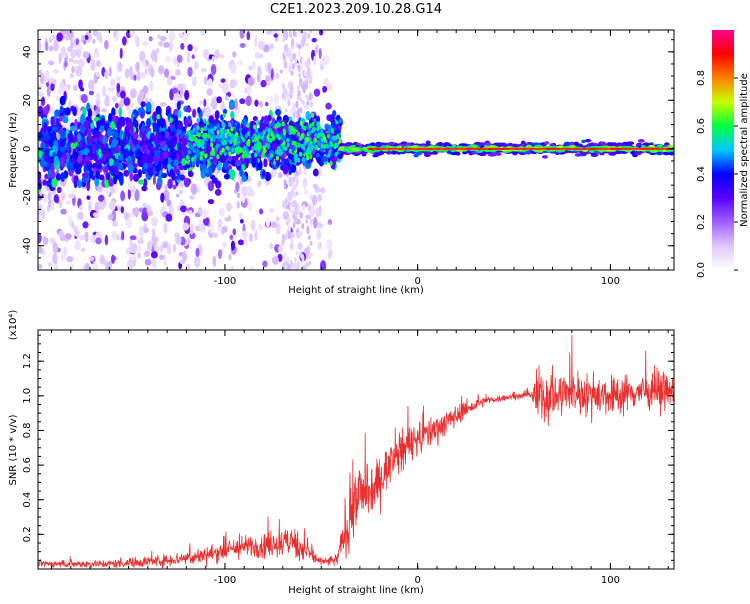 This screenshot has width=750, height=604. What do you see at coordinates (27, 149) in the screenshot?
I see `spectrogram-y-tick-label: 0` at bounding box center [27, 149].